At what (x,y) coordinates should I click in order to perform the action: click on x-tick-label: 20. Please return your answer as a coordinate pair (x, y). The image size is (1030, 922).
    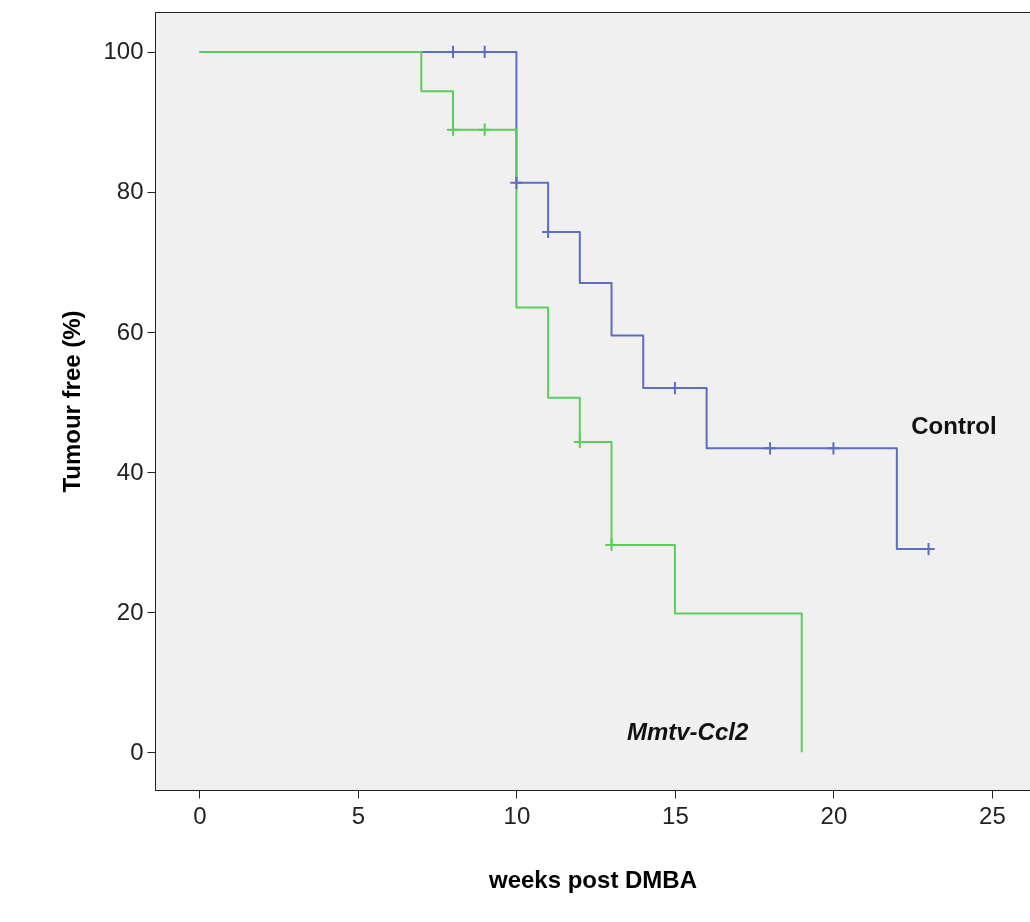
    Looking at the image, I should click on (834, 815).